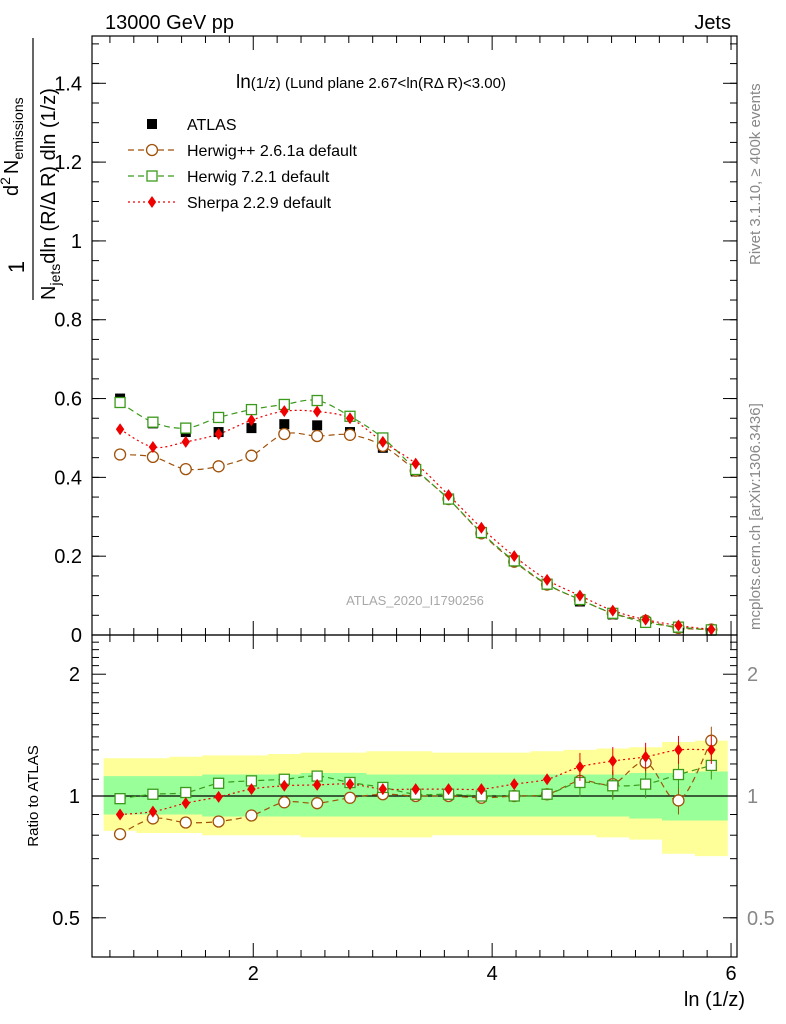  What do you see at coordinates (68, 478) in the screenshot?
I see `y-tick-label: 0.4` at bounding box center [68, 478].